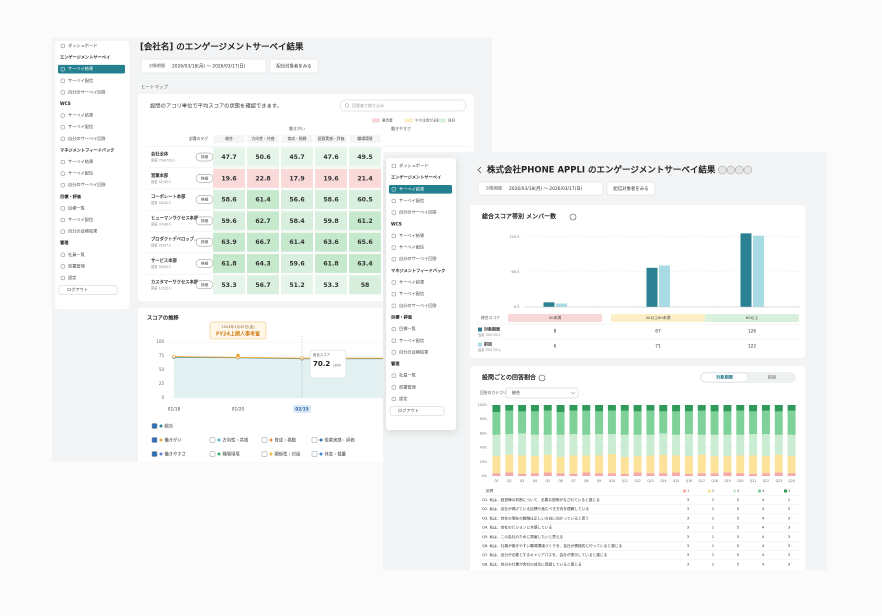 This screenshot has height=616, width=882. What do you see at coordinates (162, 383) in the screenshot?
I see `y-tick-label: 25` at bounding box center [162, 383].